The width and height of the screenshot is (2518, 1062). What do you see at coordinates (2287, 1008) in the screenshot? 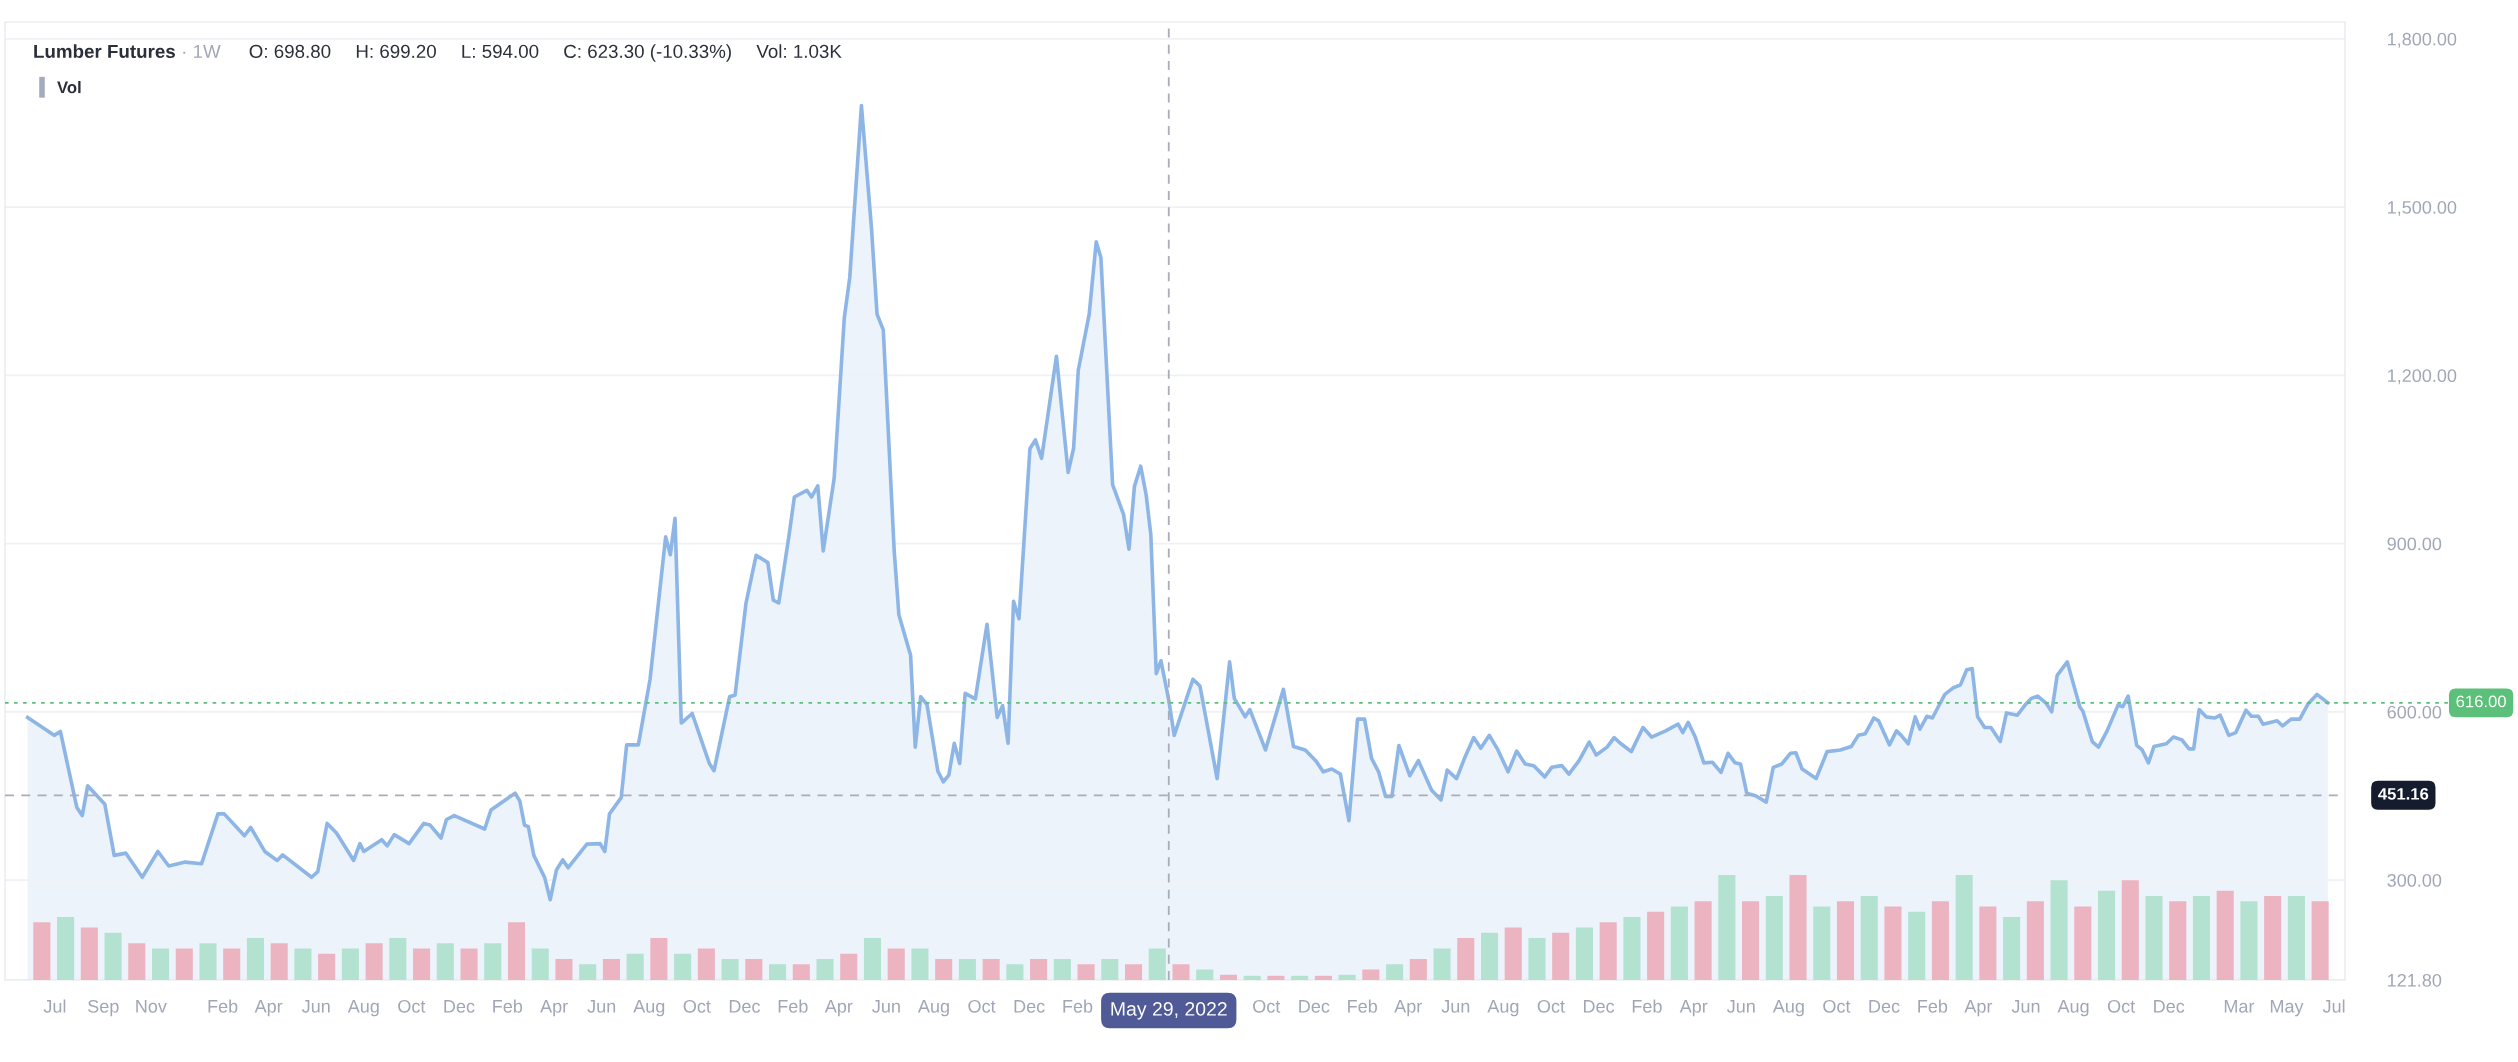
I see `x-tick-label: May` at bounding box center [2287, 1008].